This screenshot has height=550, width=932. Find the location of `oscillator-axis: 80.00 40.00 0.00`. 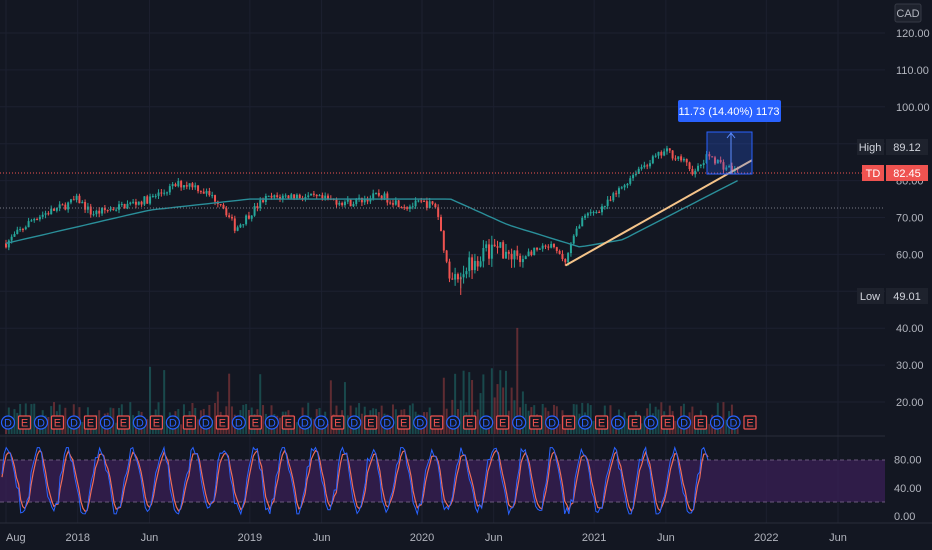

oscillator-axis: 80.00 40.00 0.00 is located at coordinates (908, 489).